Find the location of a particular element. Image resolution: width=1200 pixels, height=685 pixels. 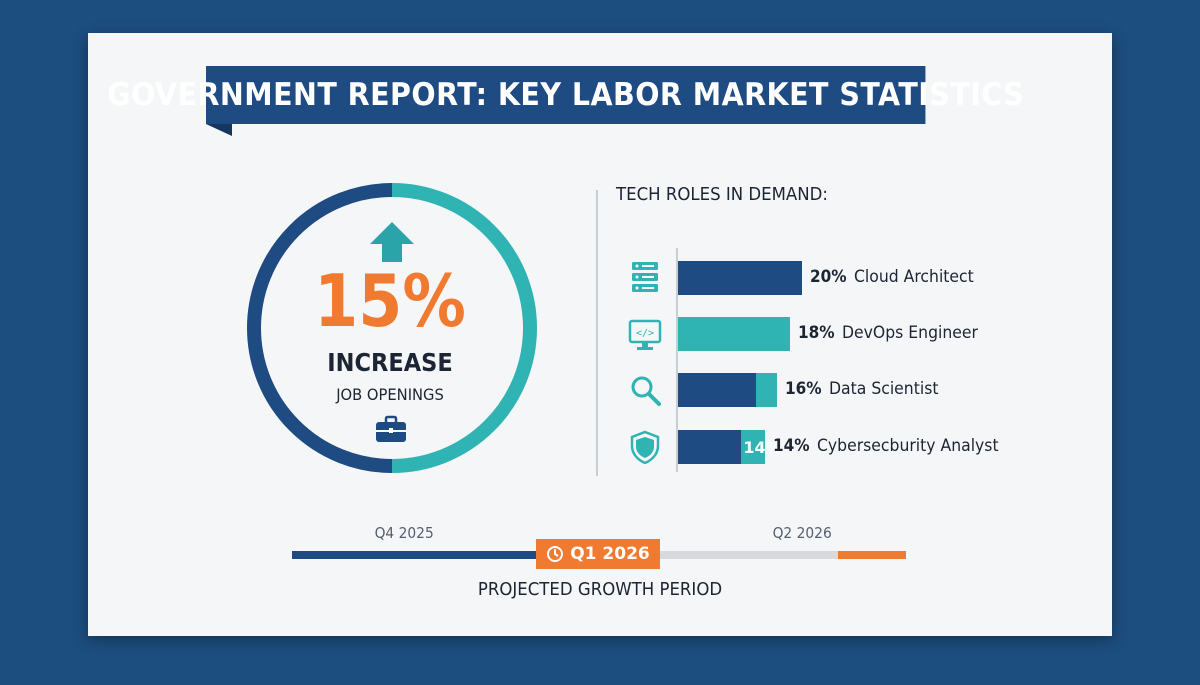

bar-value-label-0: 20% is located at coordinates (828, 277).